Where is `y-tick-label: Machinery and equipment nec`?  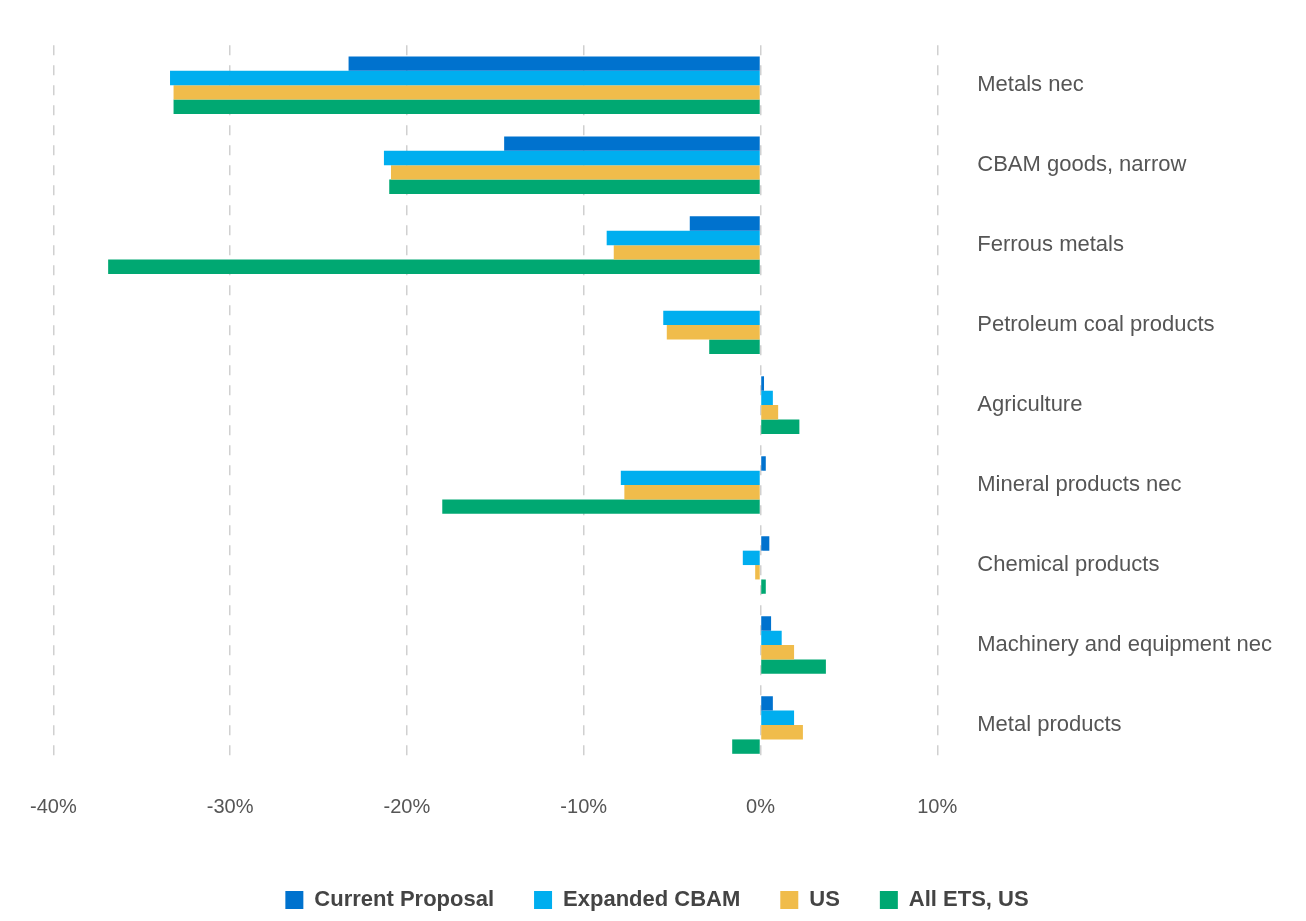
y-tick-label: Machinery and equipment nec is located at coordinates (1124, 644).